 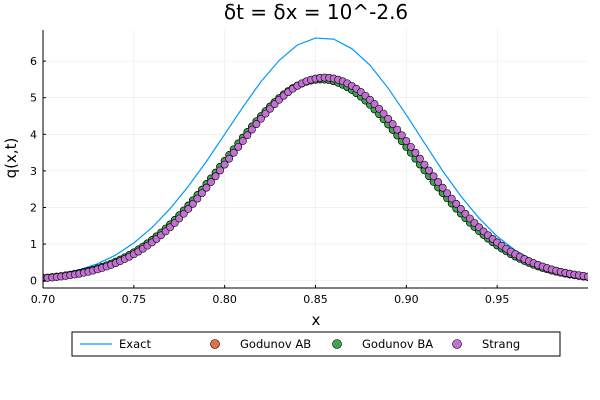 What do you see at coordinates (33, 134) in the screenshot?
I see `y-tick-label: 4` at bounding box center [33, 134].